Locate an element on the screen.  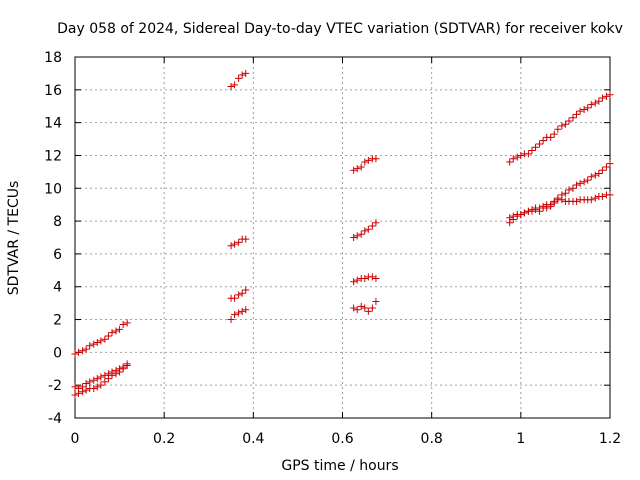
y-tick-label: 18 is located at coordinates (53, 58).